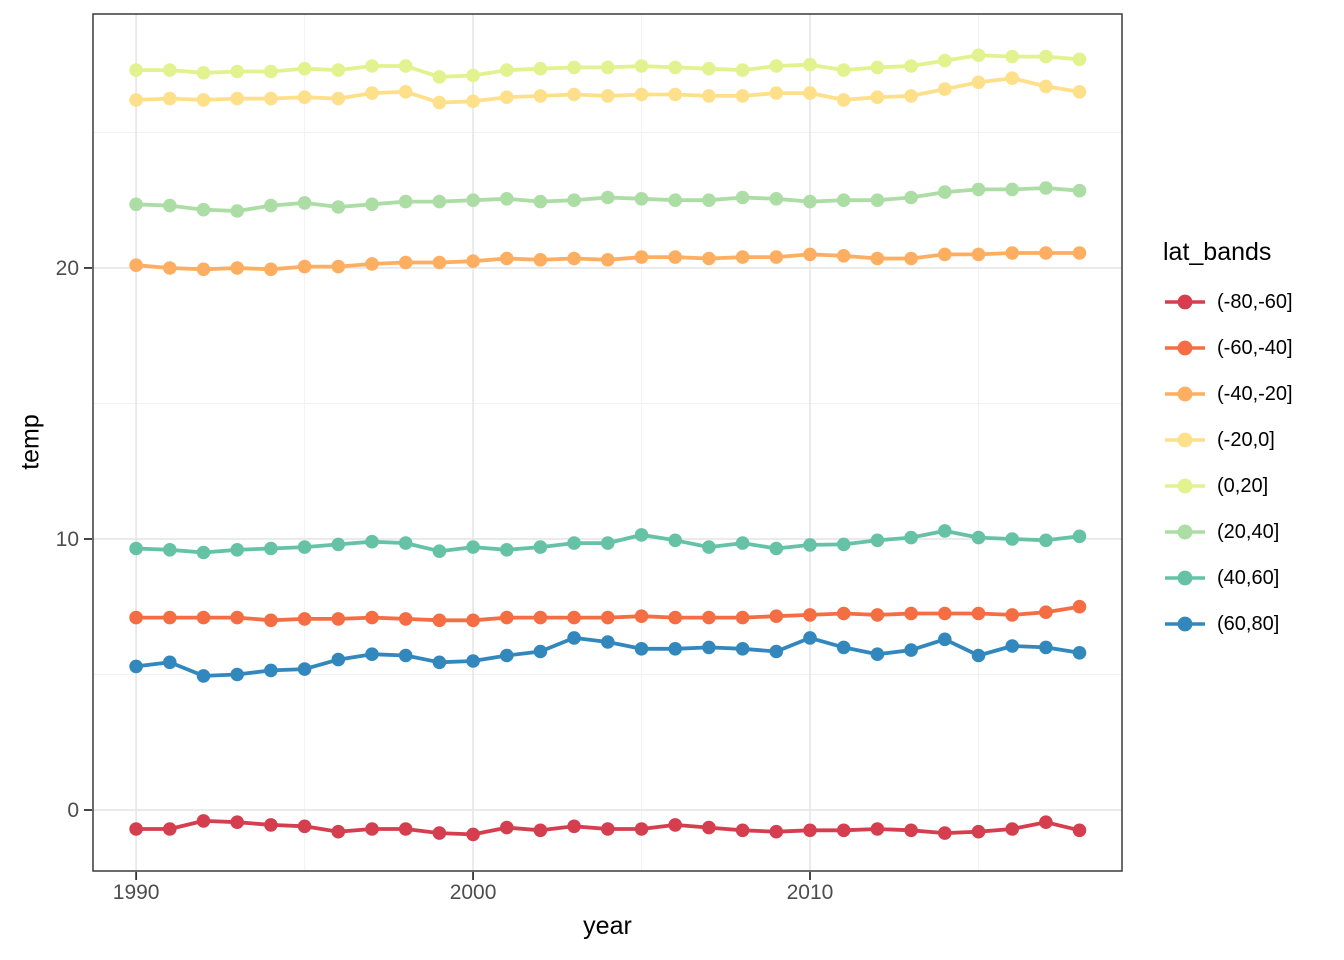 The image size is (1344, 960). I want to click on legend-item: (-40,-20], so click(1228, 394).